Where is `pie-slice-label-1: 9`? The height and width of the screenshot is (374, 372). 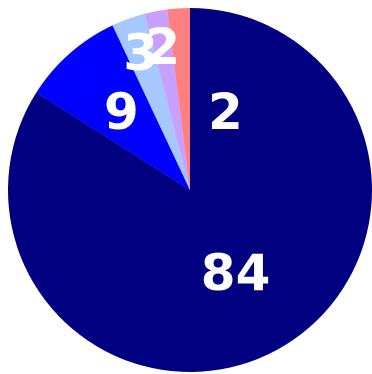
pie-slice-label-1: 9 is located at coordinates (121, 112).